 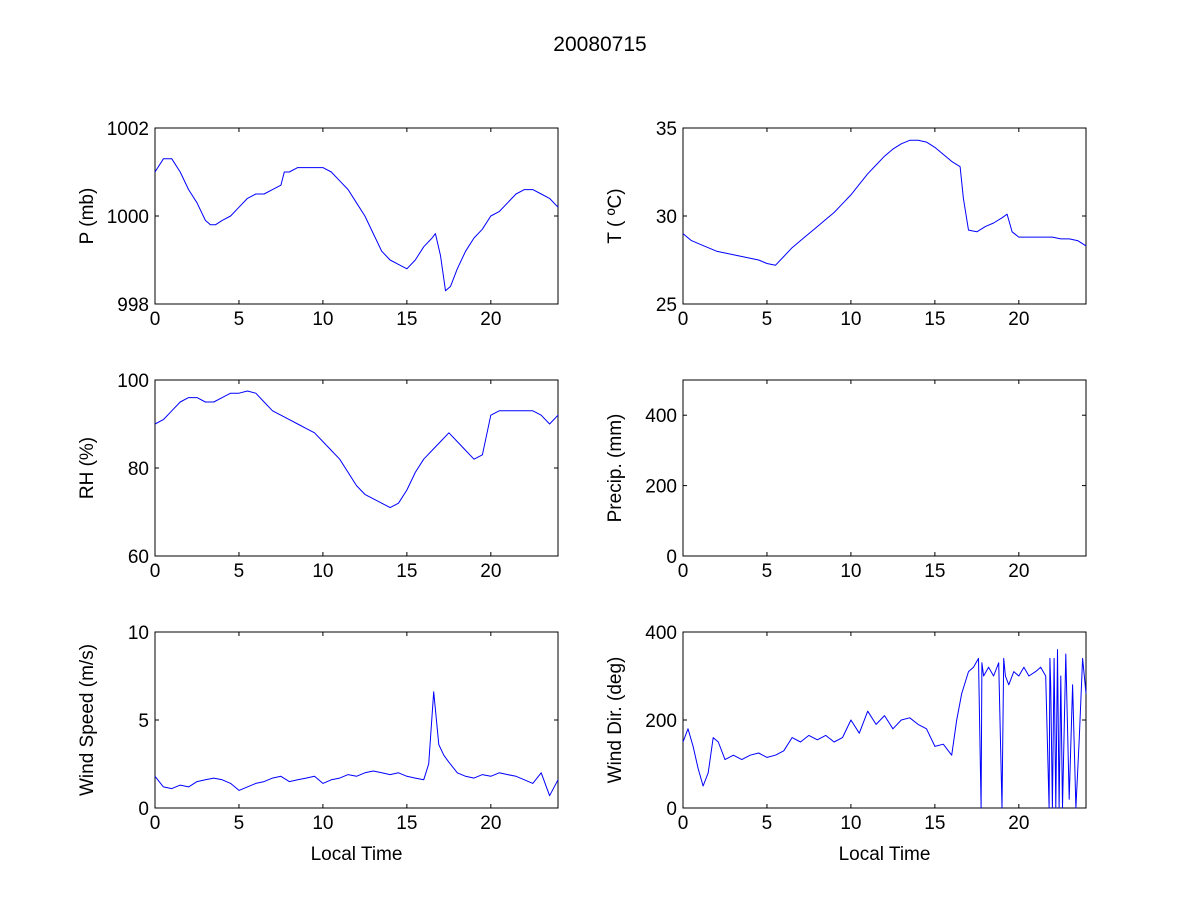 I want to click on y-tick-label: 80, so click(x=138, y=469).